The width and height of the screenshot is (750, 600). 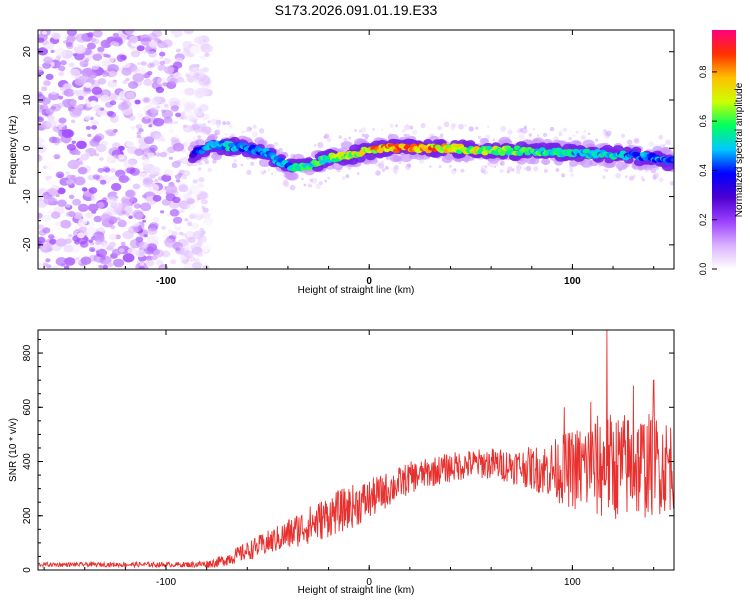 What do you see at coordinates (27, 352) in the screenshot?
I see `snr-y-tick-label: 800` at bounding box center [27, 352].